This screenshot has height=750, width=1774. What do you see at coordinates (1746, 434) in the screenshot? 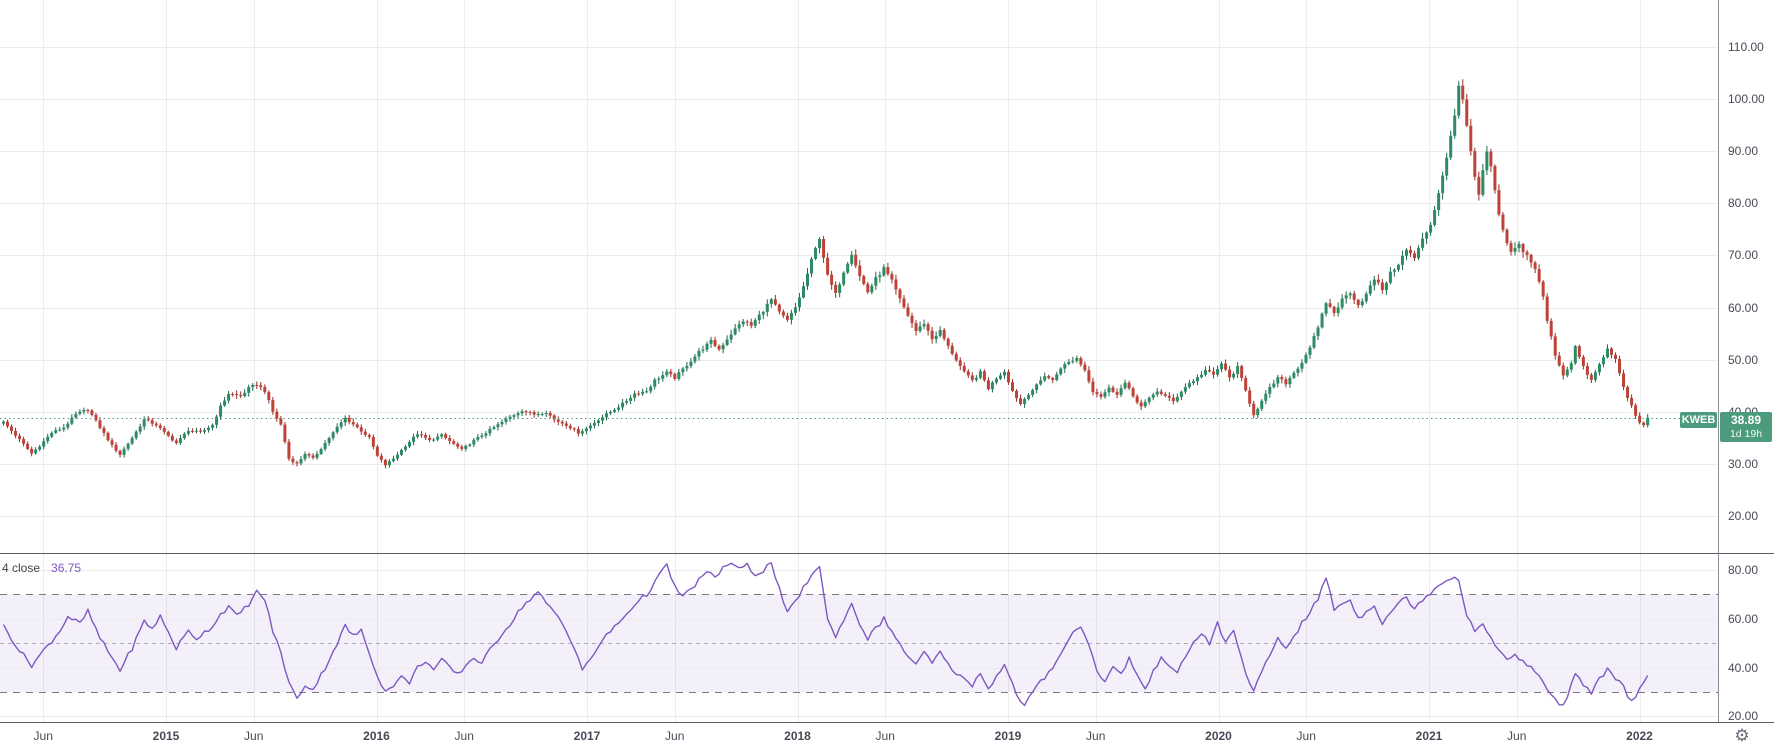
I see `bar-close-countdown: 1d 19h` at bounding box center [1746, 434].